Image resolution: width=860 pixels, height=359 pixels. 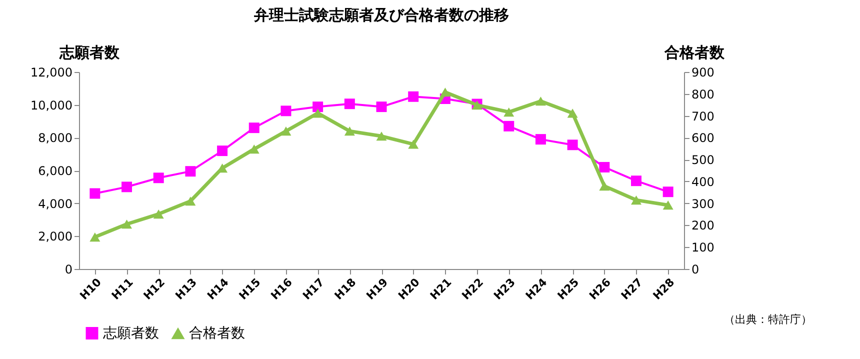 I want to click on y2-tick-label: 300, so click(x=703, y=203).